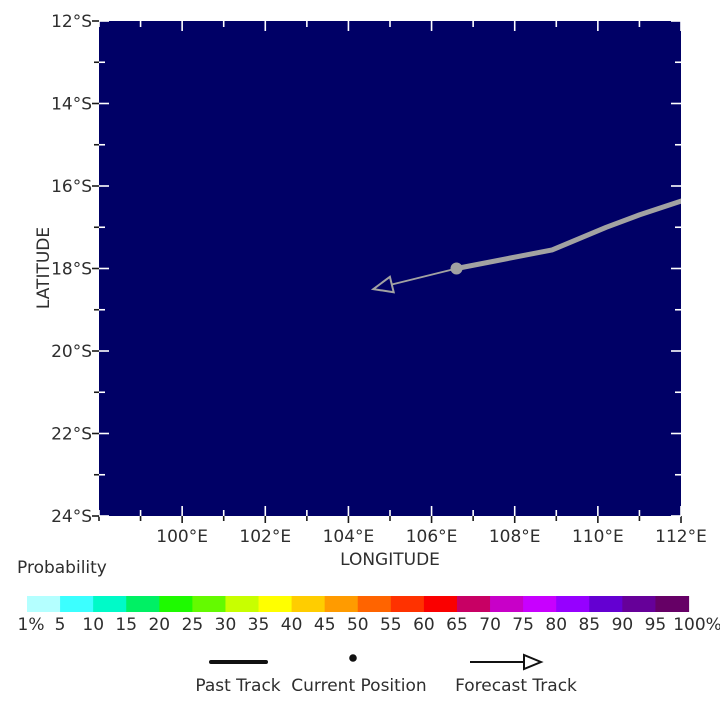 Image resolution: width=720 pixels, height=727 pixels. Describe the element at coordinates (93, 625) in the screenshot. I see `colorbar-tick-label: 10` at that location.